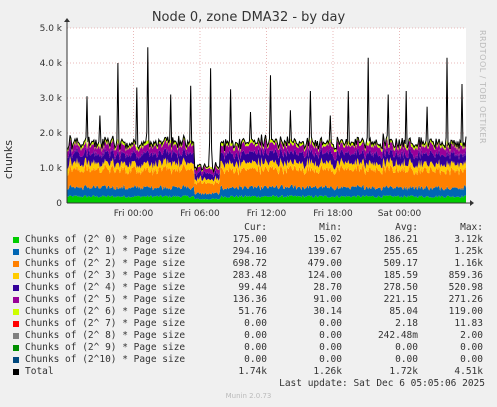  I want to click on legend-label: Chunks of (2^ 3) * Page size, so click(105, 275).